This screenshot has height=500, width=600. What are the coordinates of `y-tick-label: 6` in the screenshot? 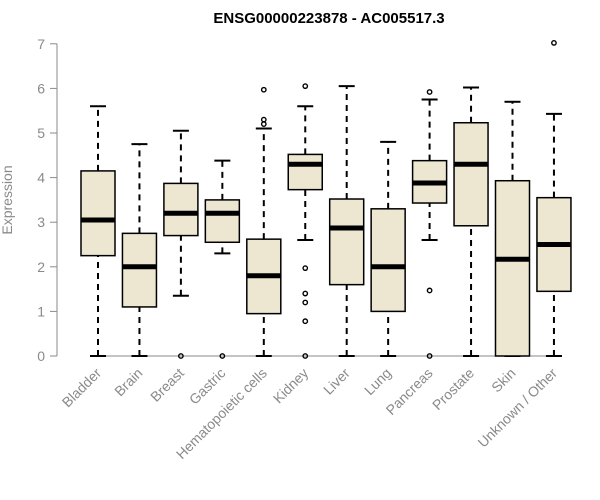 It's located at (41, 88).